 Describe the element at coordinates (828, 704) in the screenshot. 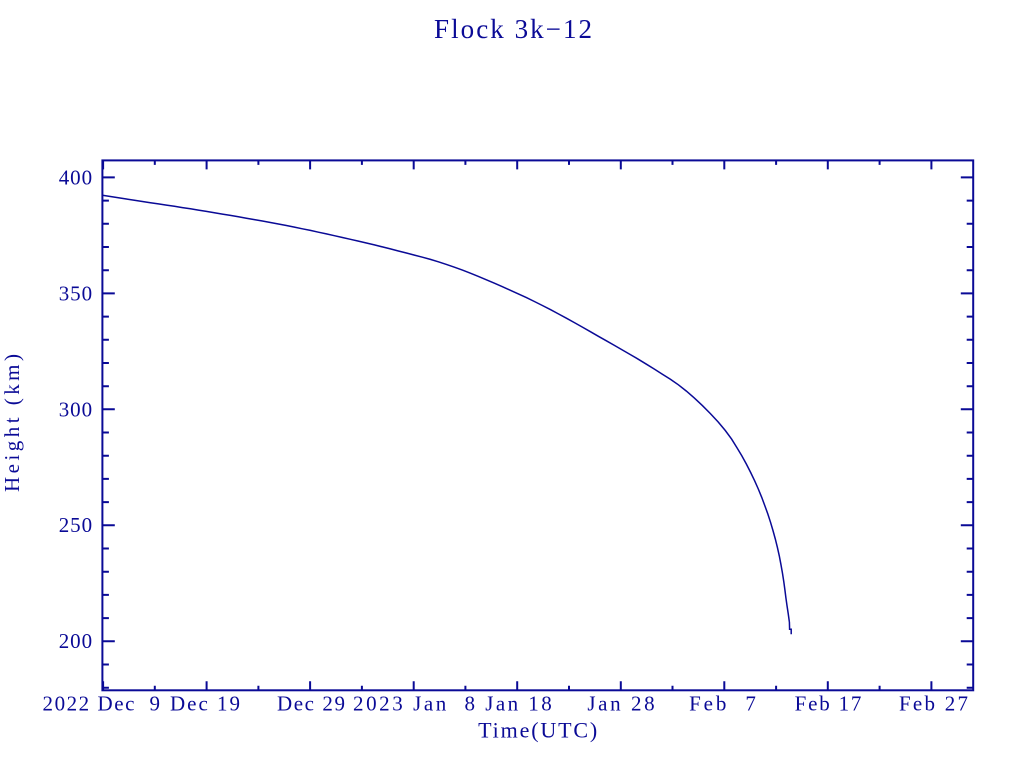

I see `svg-text: Feb 17` at that location.